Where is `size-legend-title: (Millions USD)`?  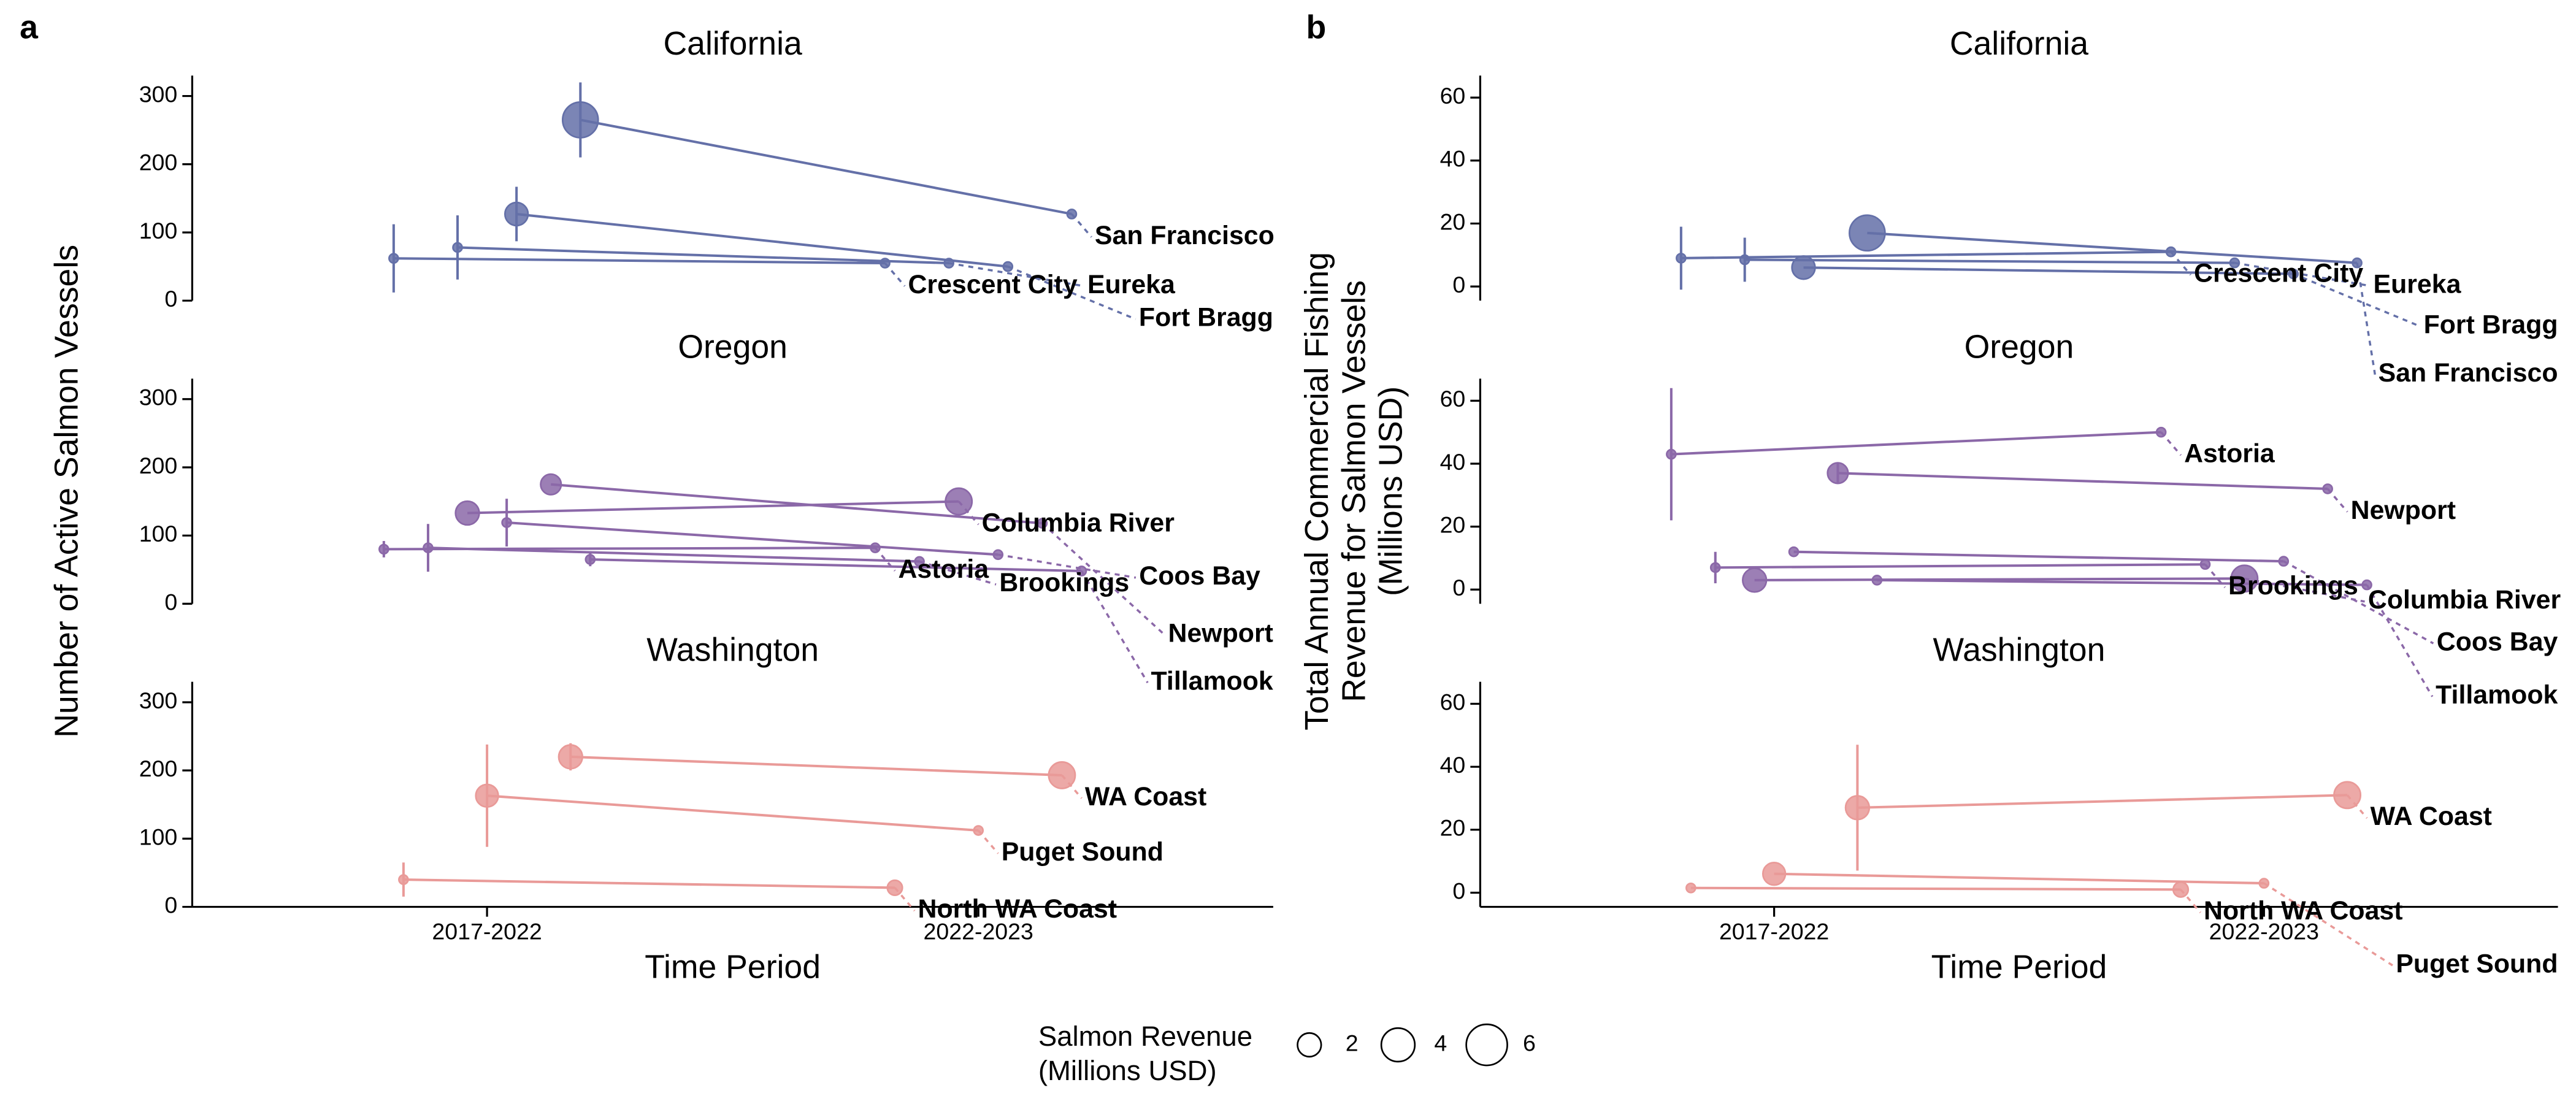 size-legend-title: (Millions USD) is located at coordinates (1127, 1070).